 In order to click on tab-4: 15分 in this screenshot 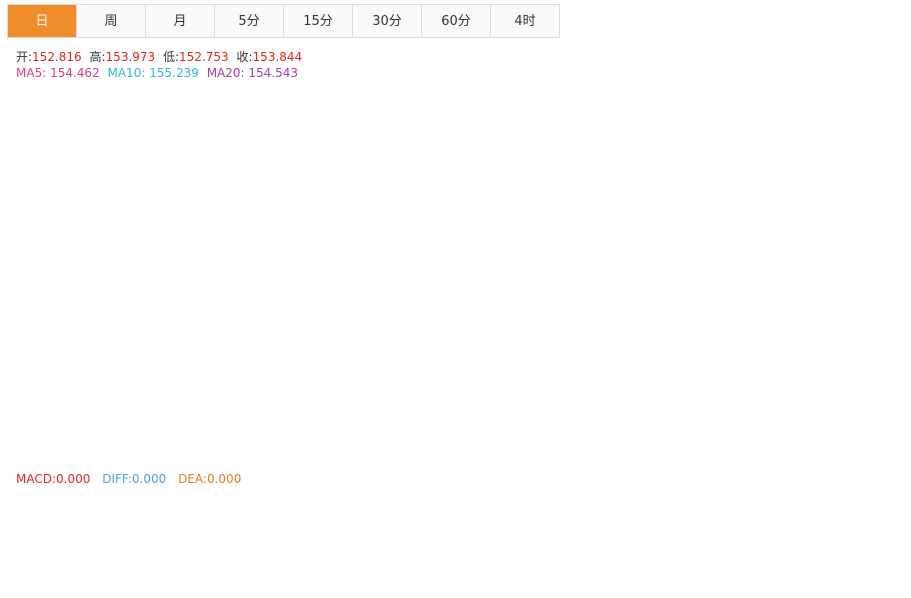, I will do `click(318, 21)`.